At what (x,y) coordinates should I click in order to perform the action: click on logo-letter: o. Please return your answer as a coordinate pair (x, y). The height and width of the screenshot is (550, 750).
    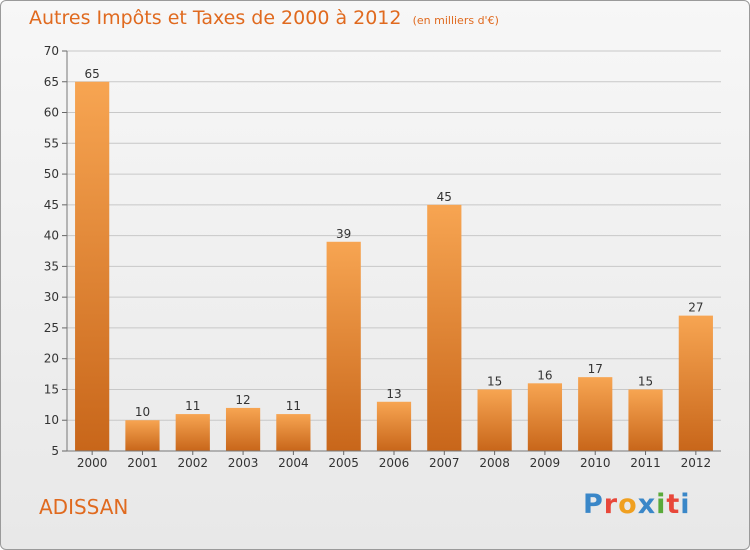
    Looking at the image, I should click on (628, 504).